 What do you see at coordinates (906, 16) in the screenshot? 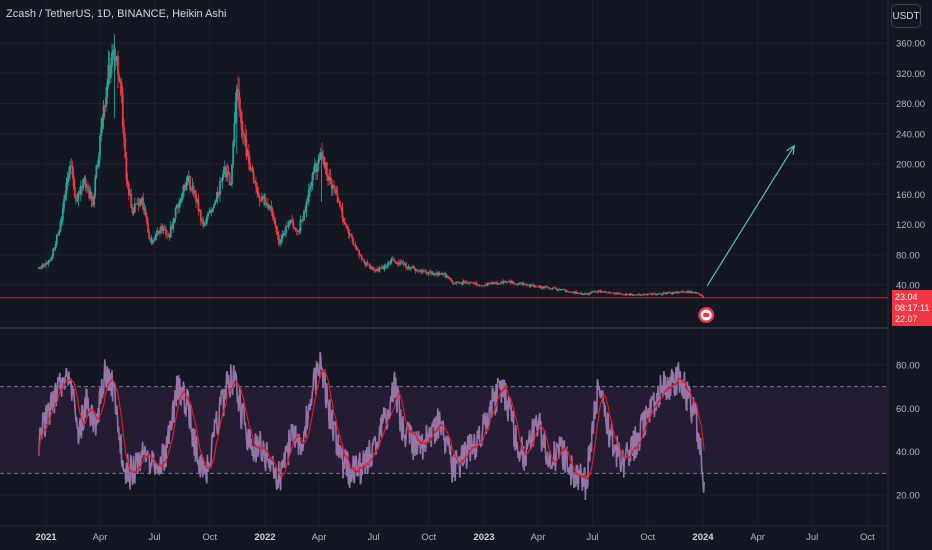
I see `currency-button: USDT` at bounding box center [906, 16].